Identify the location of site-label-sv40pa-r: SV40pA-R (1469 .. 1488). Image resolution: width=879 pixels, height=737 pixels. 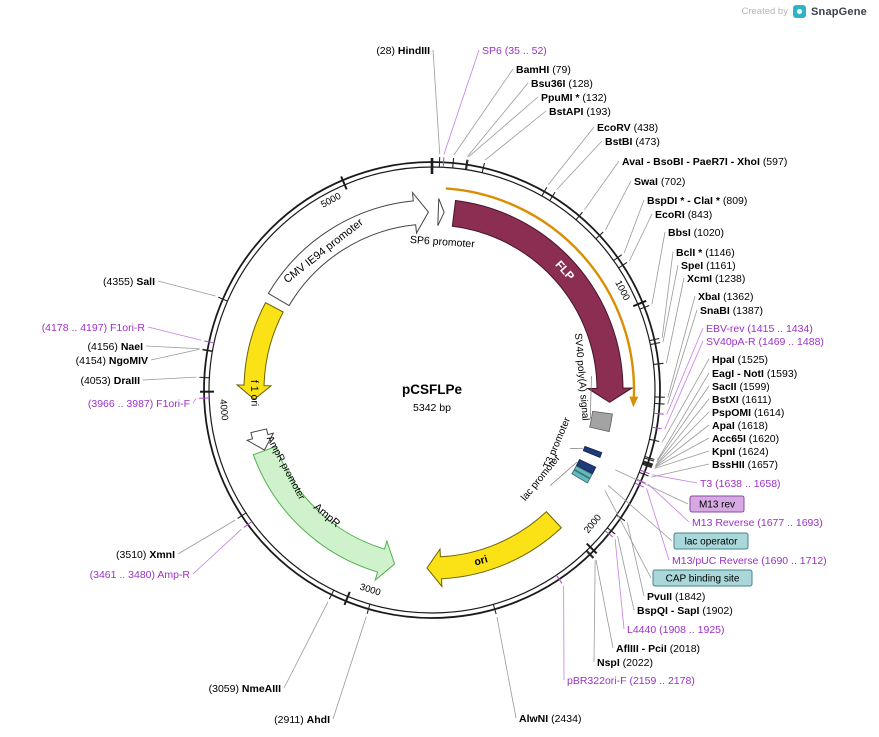
(765, 342).